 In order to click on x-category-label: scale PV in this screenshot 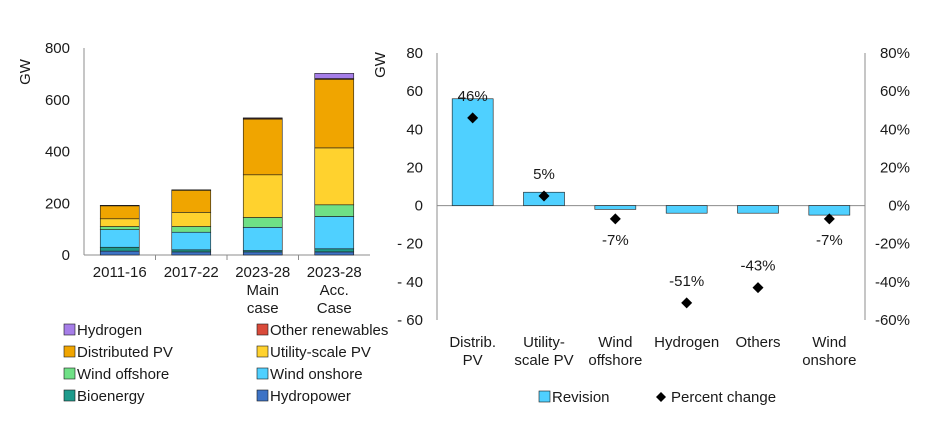, I will do `click(543, 360)`.